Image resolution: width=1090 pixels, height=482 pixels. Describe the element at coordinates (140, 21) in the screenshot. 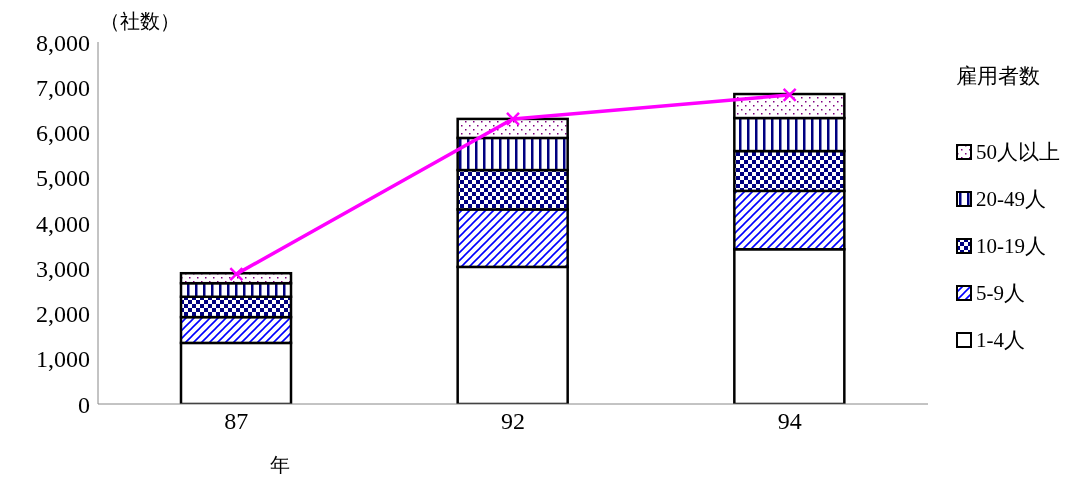

I see `y-axis-title: （社数）` at that location.